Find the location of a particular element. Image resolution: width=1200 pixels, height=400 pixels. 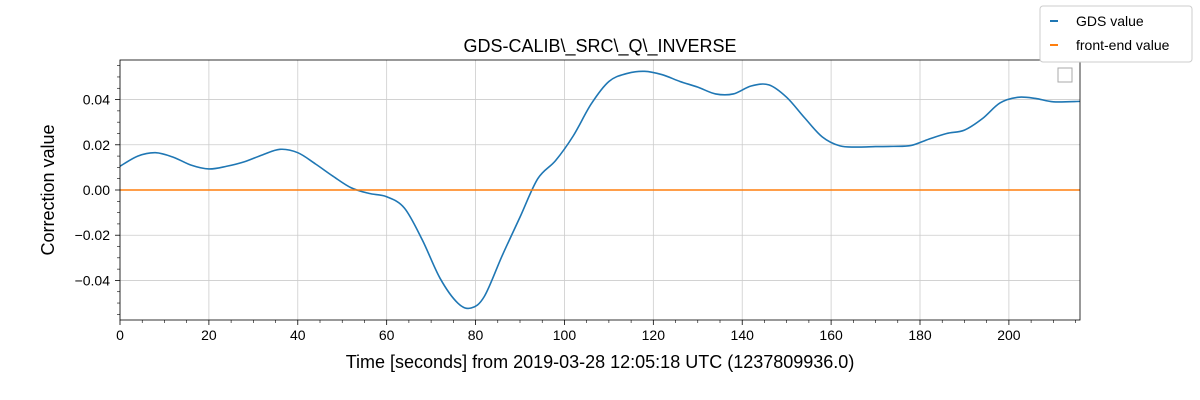

y-tick-label: −0.02 is located at coordinates (93, 235).